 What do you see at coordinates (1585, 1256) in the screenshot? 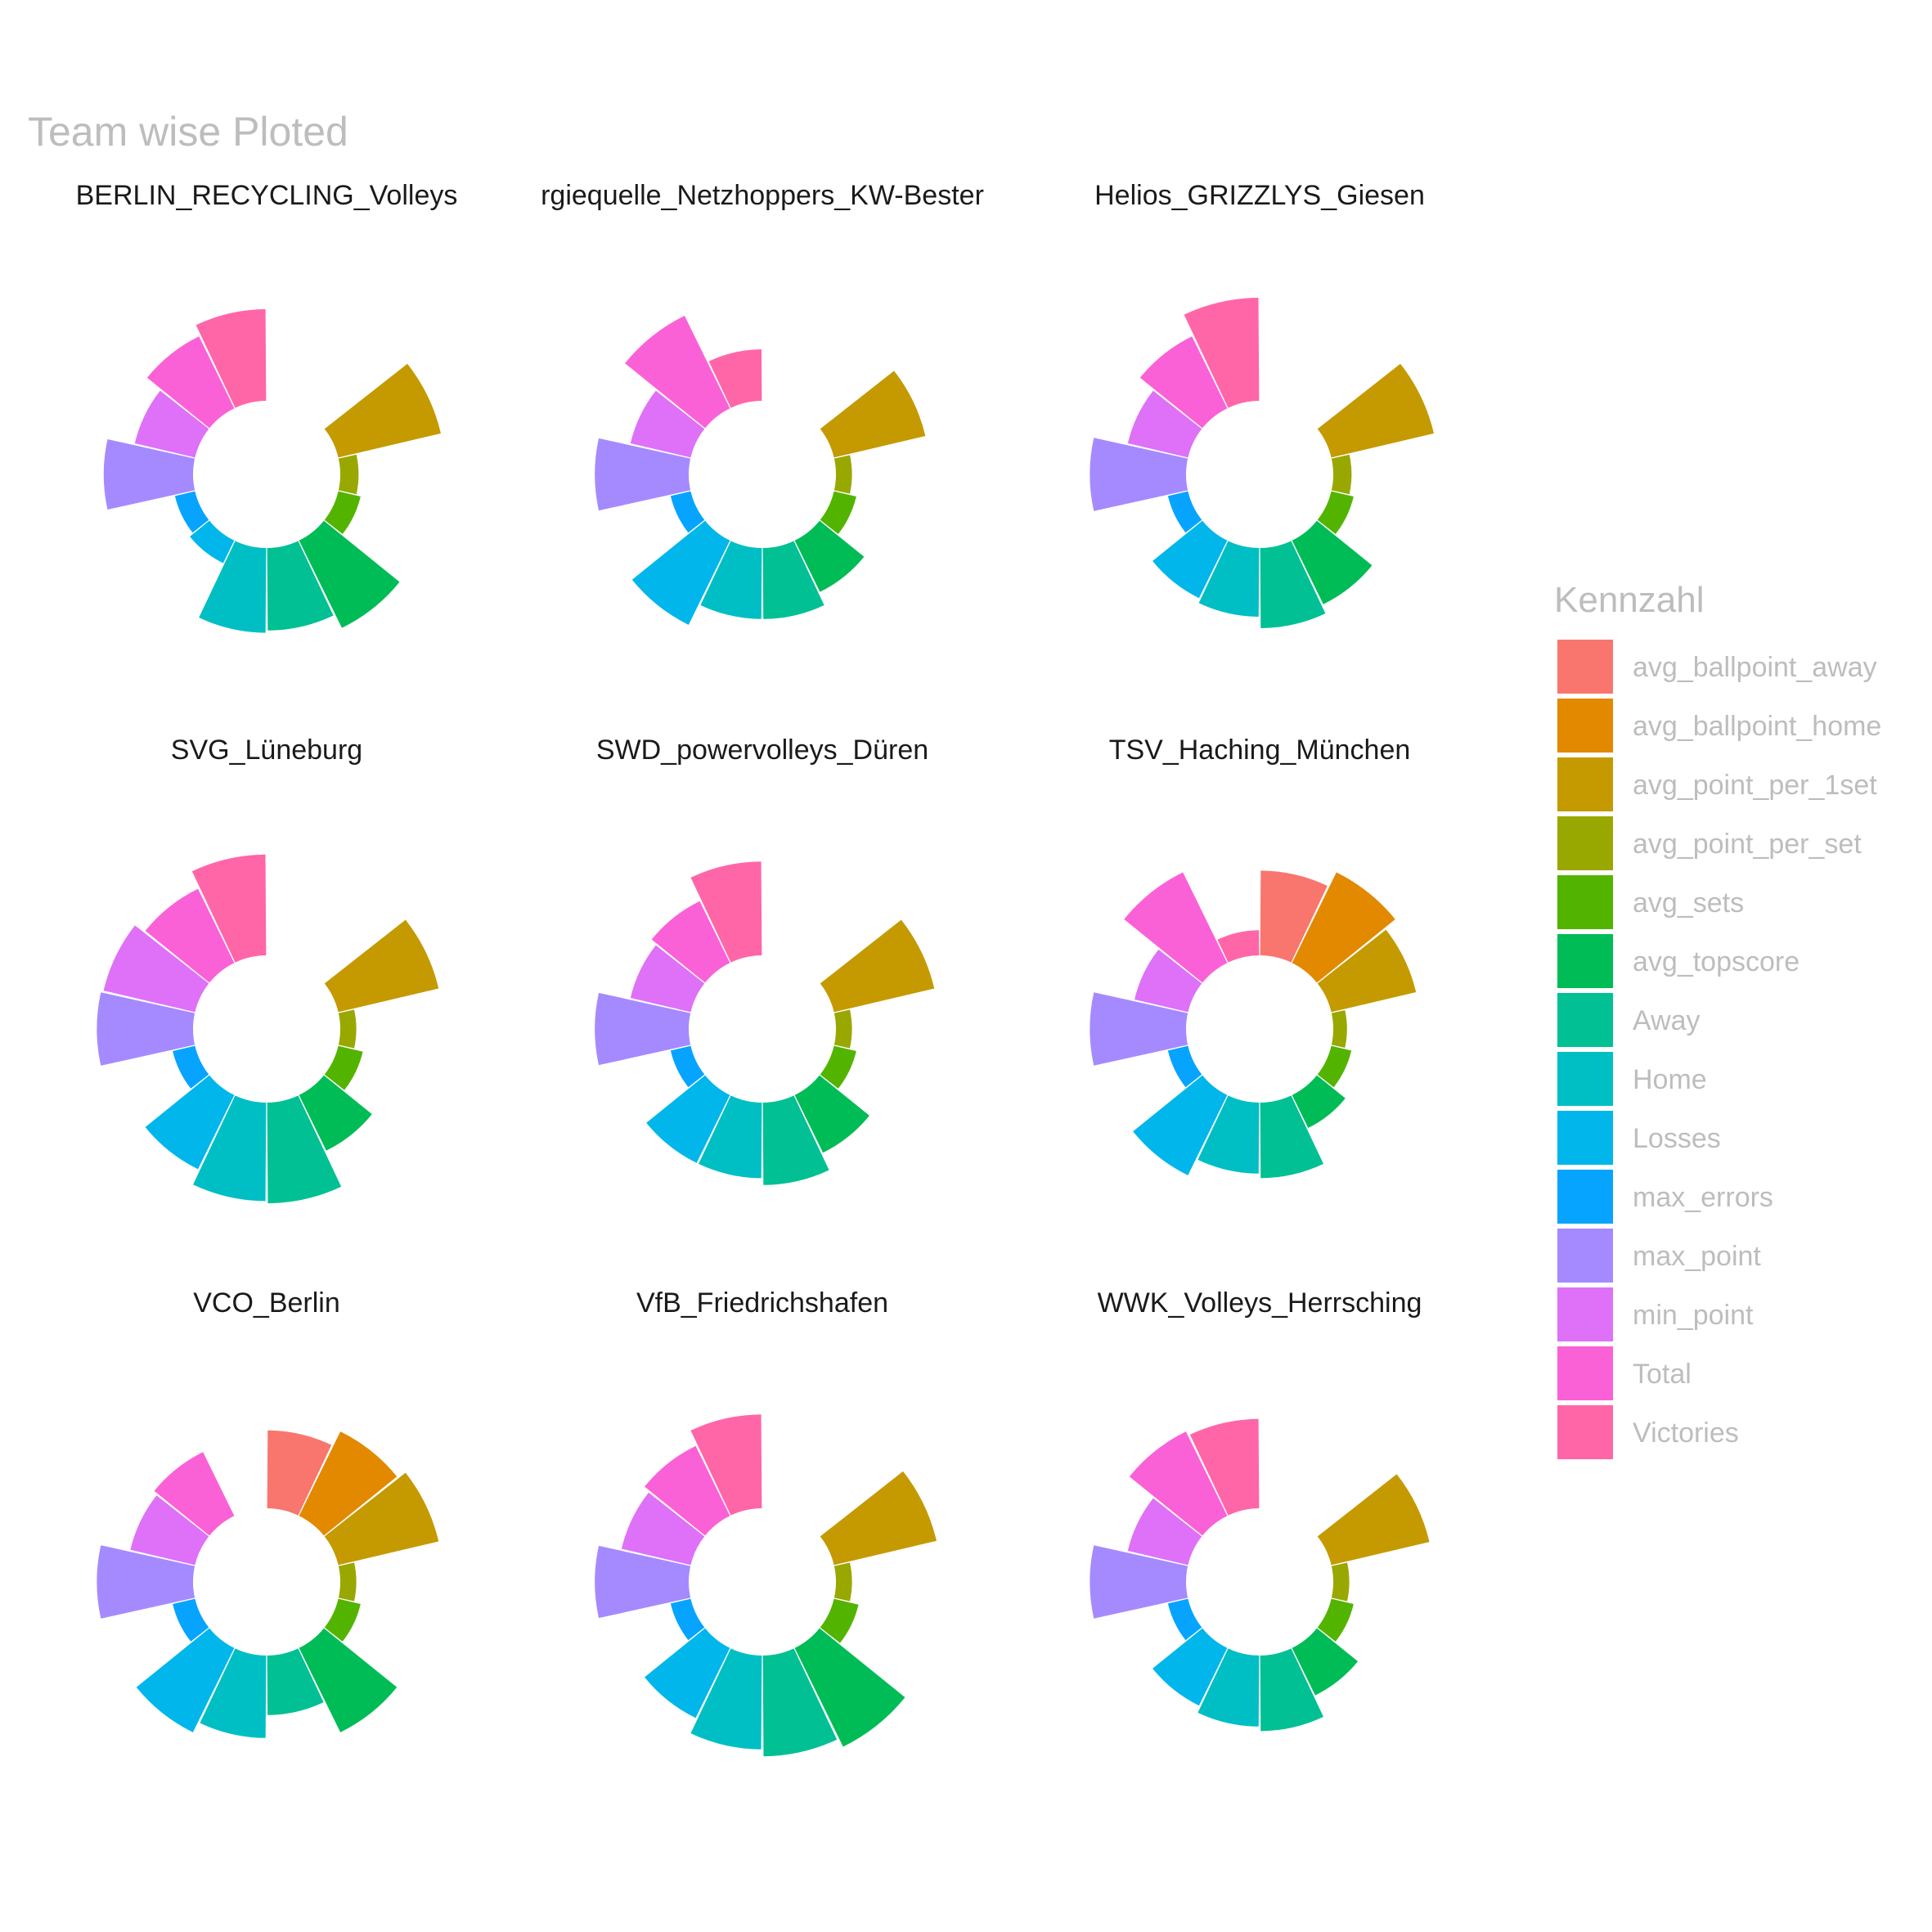
I see `legend-swatch-max_point` at bounding box center [1585, 1256].